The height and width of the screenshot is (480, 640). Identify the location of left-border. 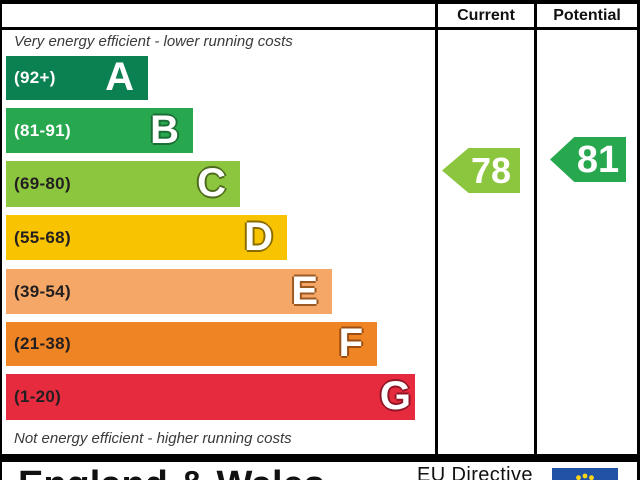
(1, 240).